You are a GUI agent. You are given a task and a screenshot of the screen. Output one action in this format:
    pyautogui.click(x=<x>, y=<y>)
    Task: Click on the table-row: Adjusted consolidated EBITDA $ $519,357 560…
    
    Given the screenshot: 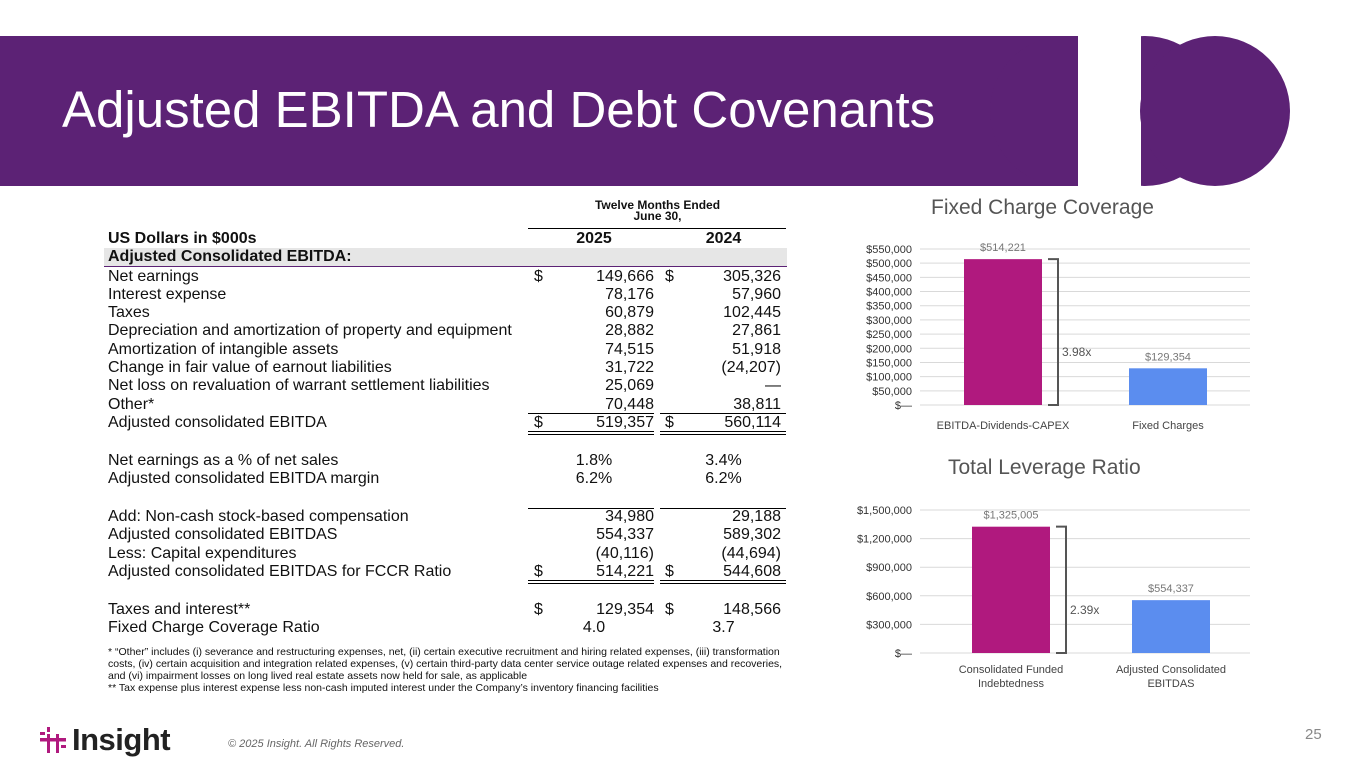 What is the action you would take?
    pyautogui.click(x=445, y=423)
    